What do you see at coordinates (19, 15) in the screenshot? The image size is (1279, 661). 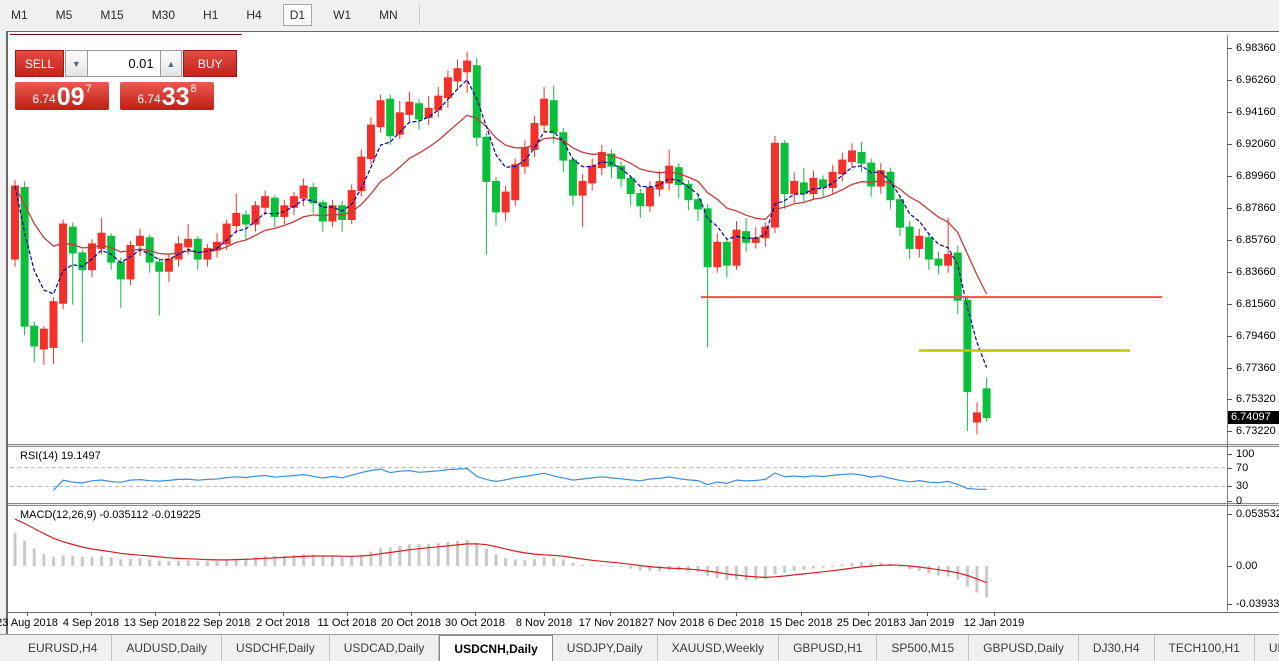 I see `timeframe-button-m1: M1` at bounding box center [19, 15].